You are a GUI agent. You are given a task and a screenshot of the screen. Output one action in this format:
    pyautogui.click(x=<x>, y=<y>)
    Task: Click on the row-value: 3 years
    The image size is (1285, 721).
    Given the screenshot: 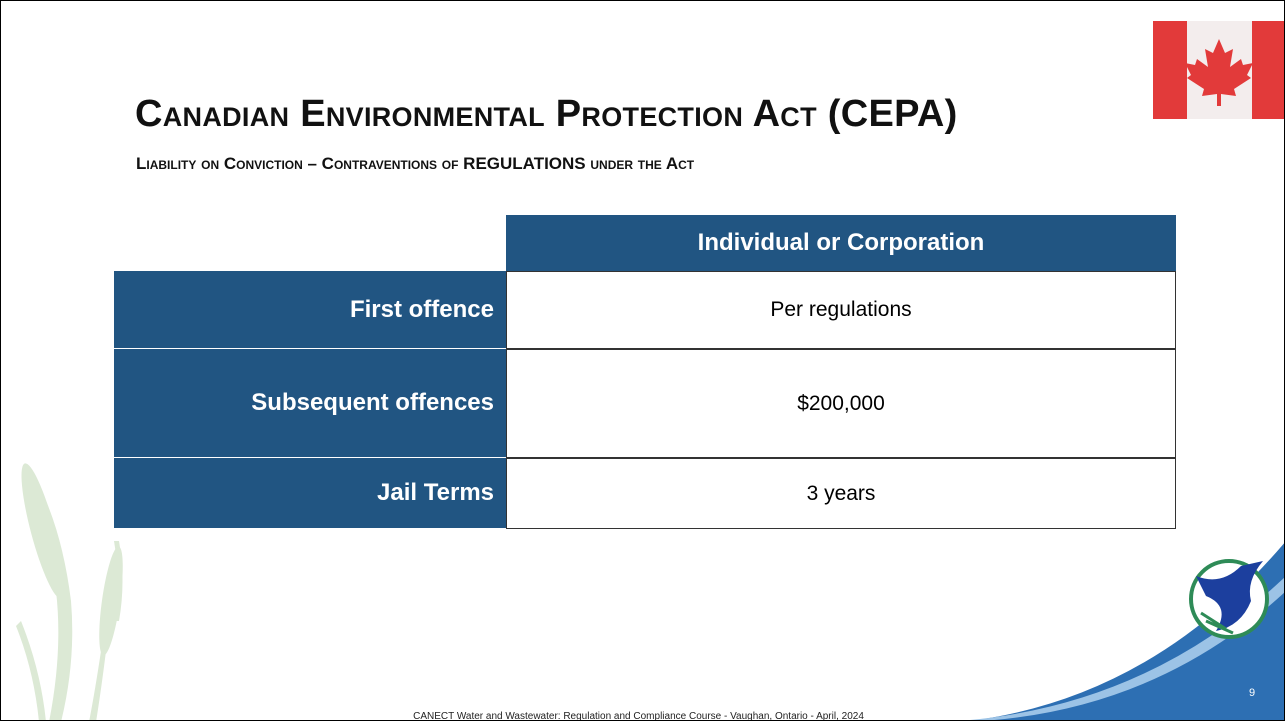 What is the action you would take?
    pyautogui.click(x=841, y=493)
    